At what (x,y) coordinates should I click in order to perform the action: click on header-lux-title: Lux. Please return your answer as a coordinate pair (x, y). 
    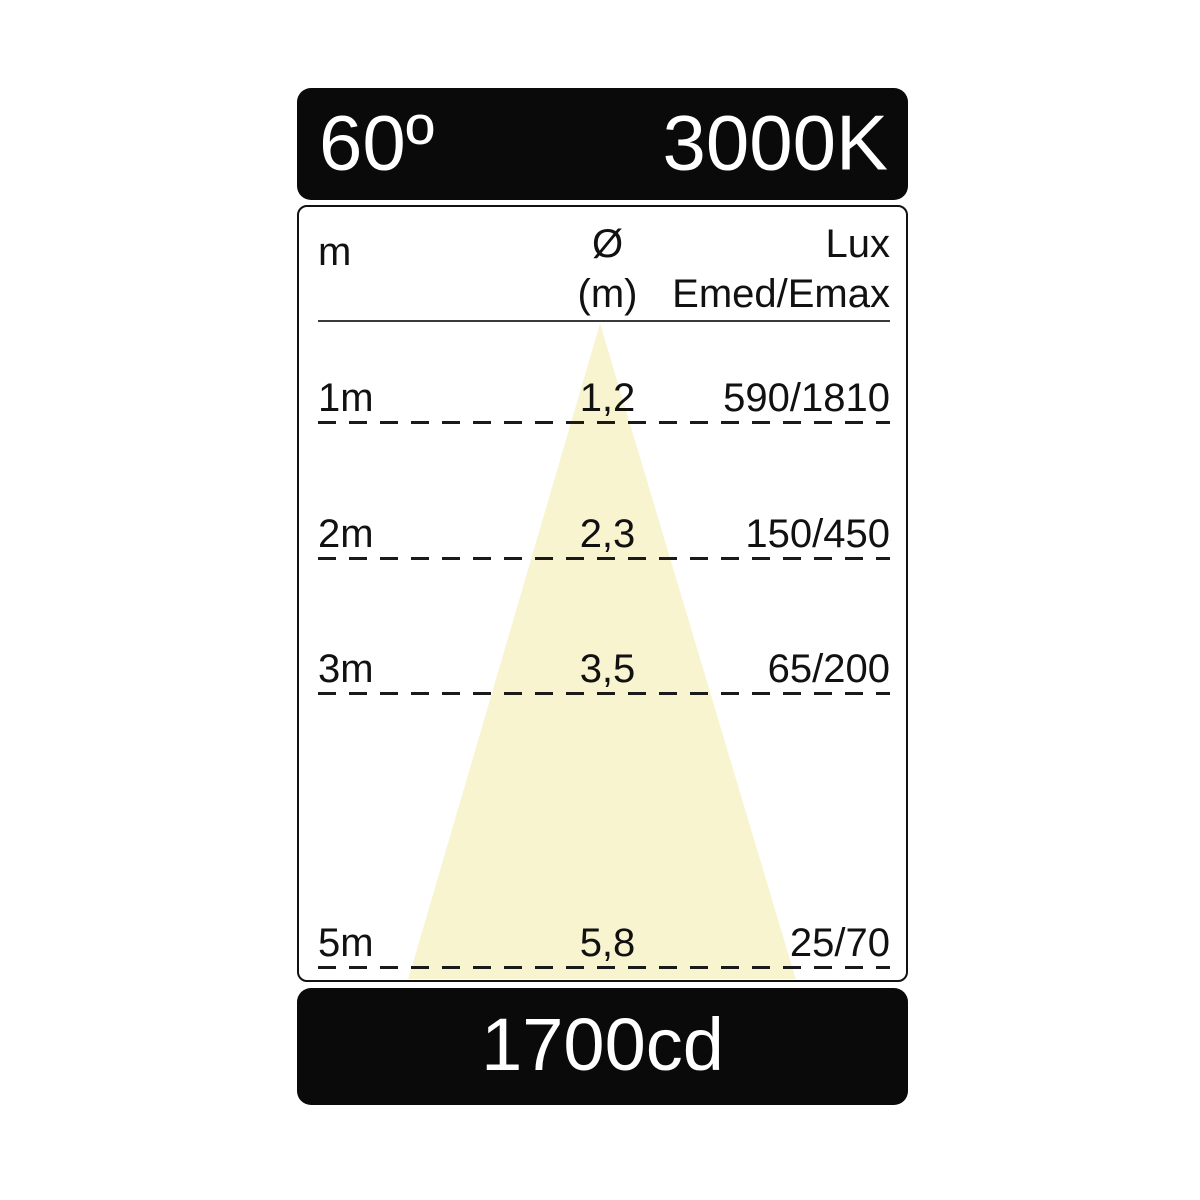
    Looking at the image, I should click on (858, 244).